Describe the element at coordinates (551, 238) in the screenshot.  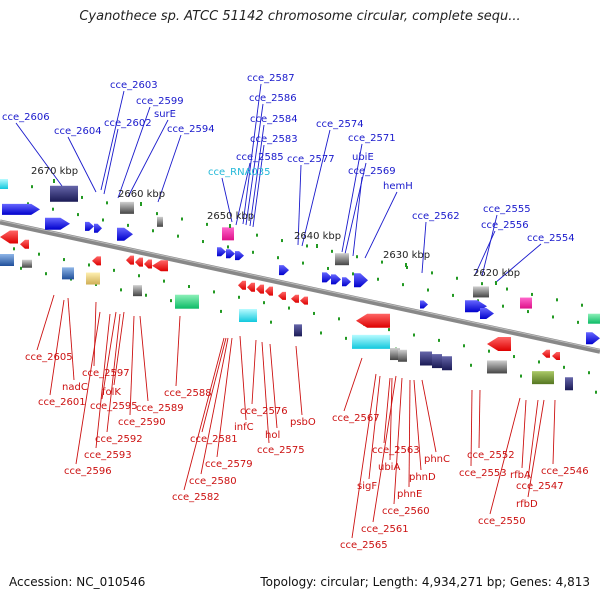
I see `forward-gene-label: cce_2554` at that location.